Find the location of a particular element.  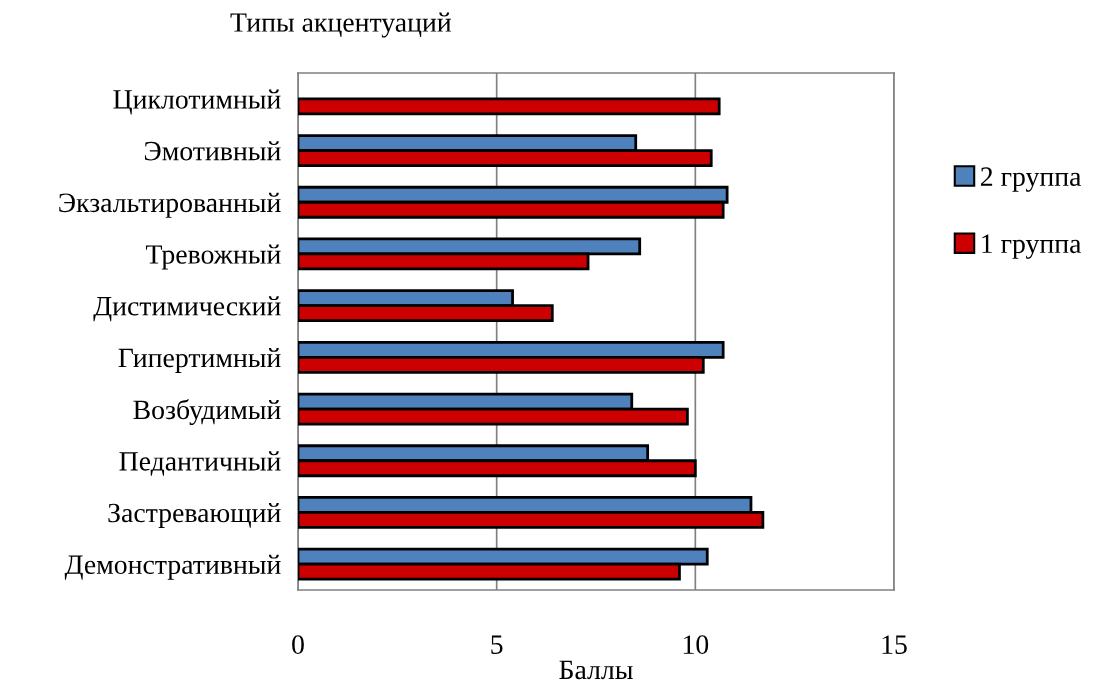

y-tick-label: Гипертимный is located at coordinates (199, 360).